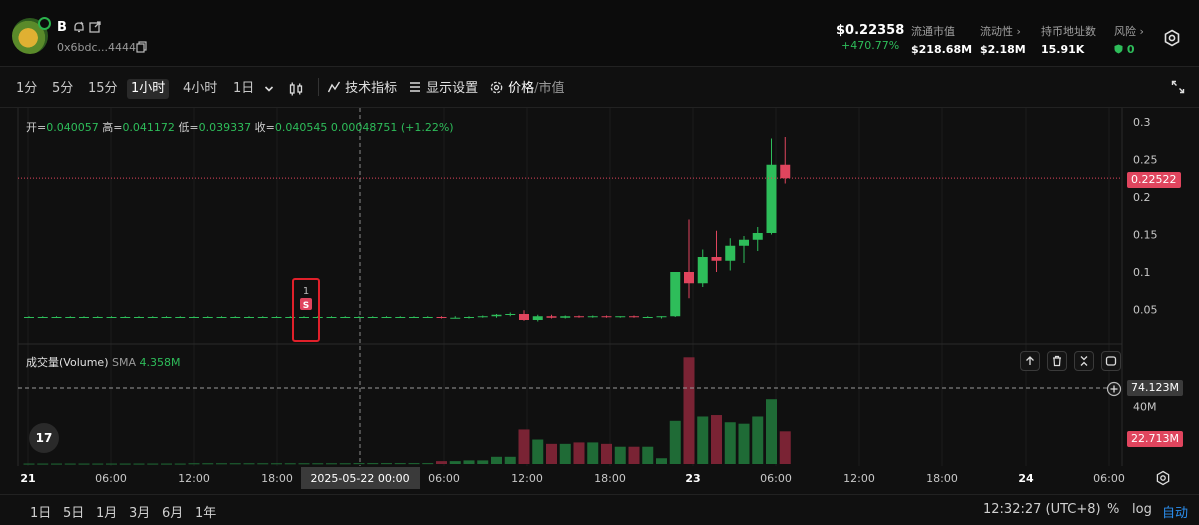  What do you see at coordinates (1003, 39) in the screenshot?
I see `metric-liquidity: 流动性 › $2.18M` at bounding box center [1003, 39].